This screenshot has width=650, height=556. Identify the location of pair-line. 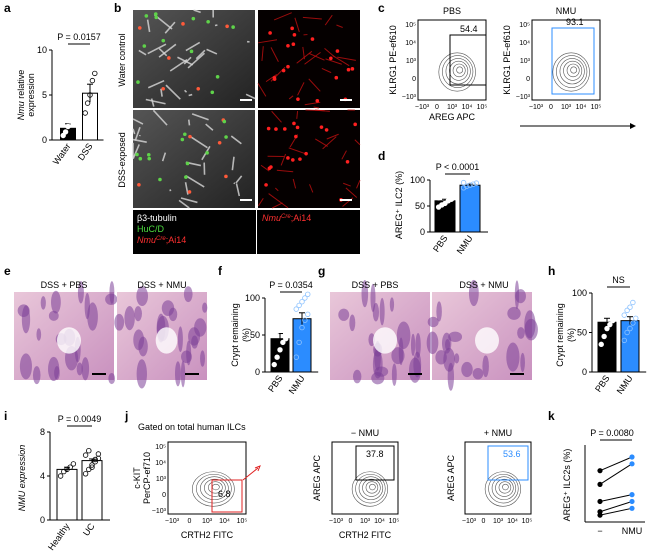
(616, 464).